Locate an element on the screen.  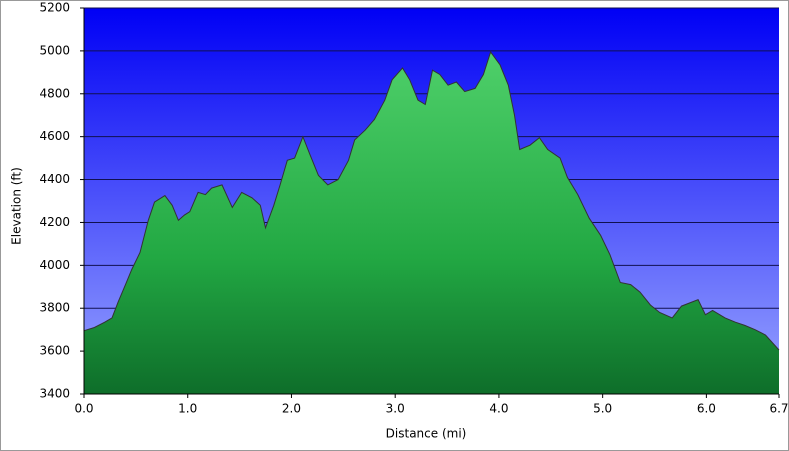
y-tick-label: 4200 is located at coordinates (54, 222).